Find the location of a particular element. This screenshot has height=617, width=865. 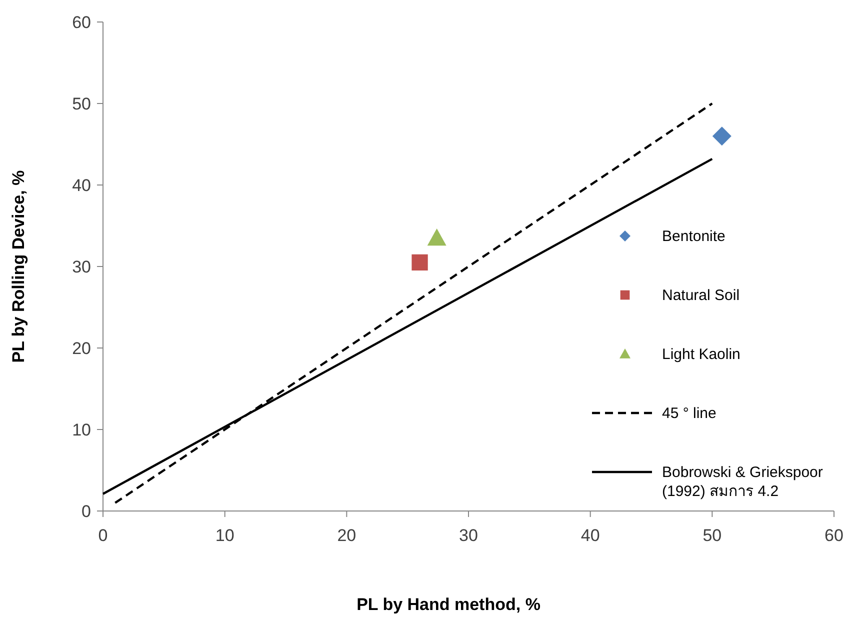

legend-label: Bobrowski & Griekspoor (1992) สมการ 4.2 is located at coordinates (742, 482).